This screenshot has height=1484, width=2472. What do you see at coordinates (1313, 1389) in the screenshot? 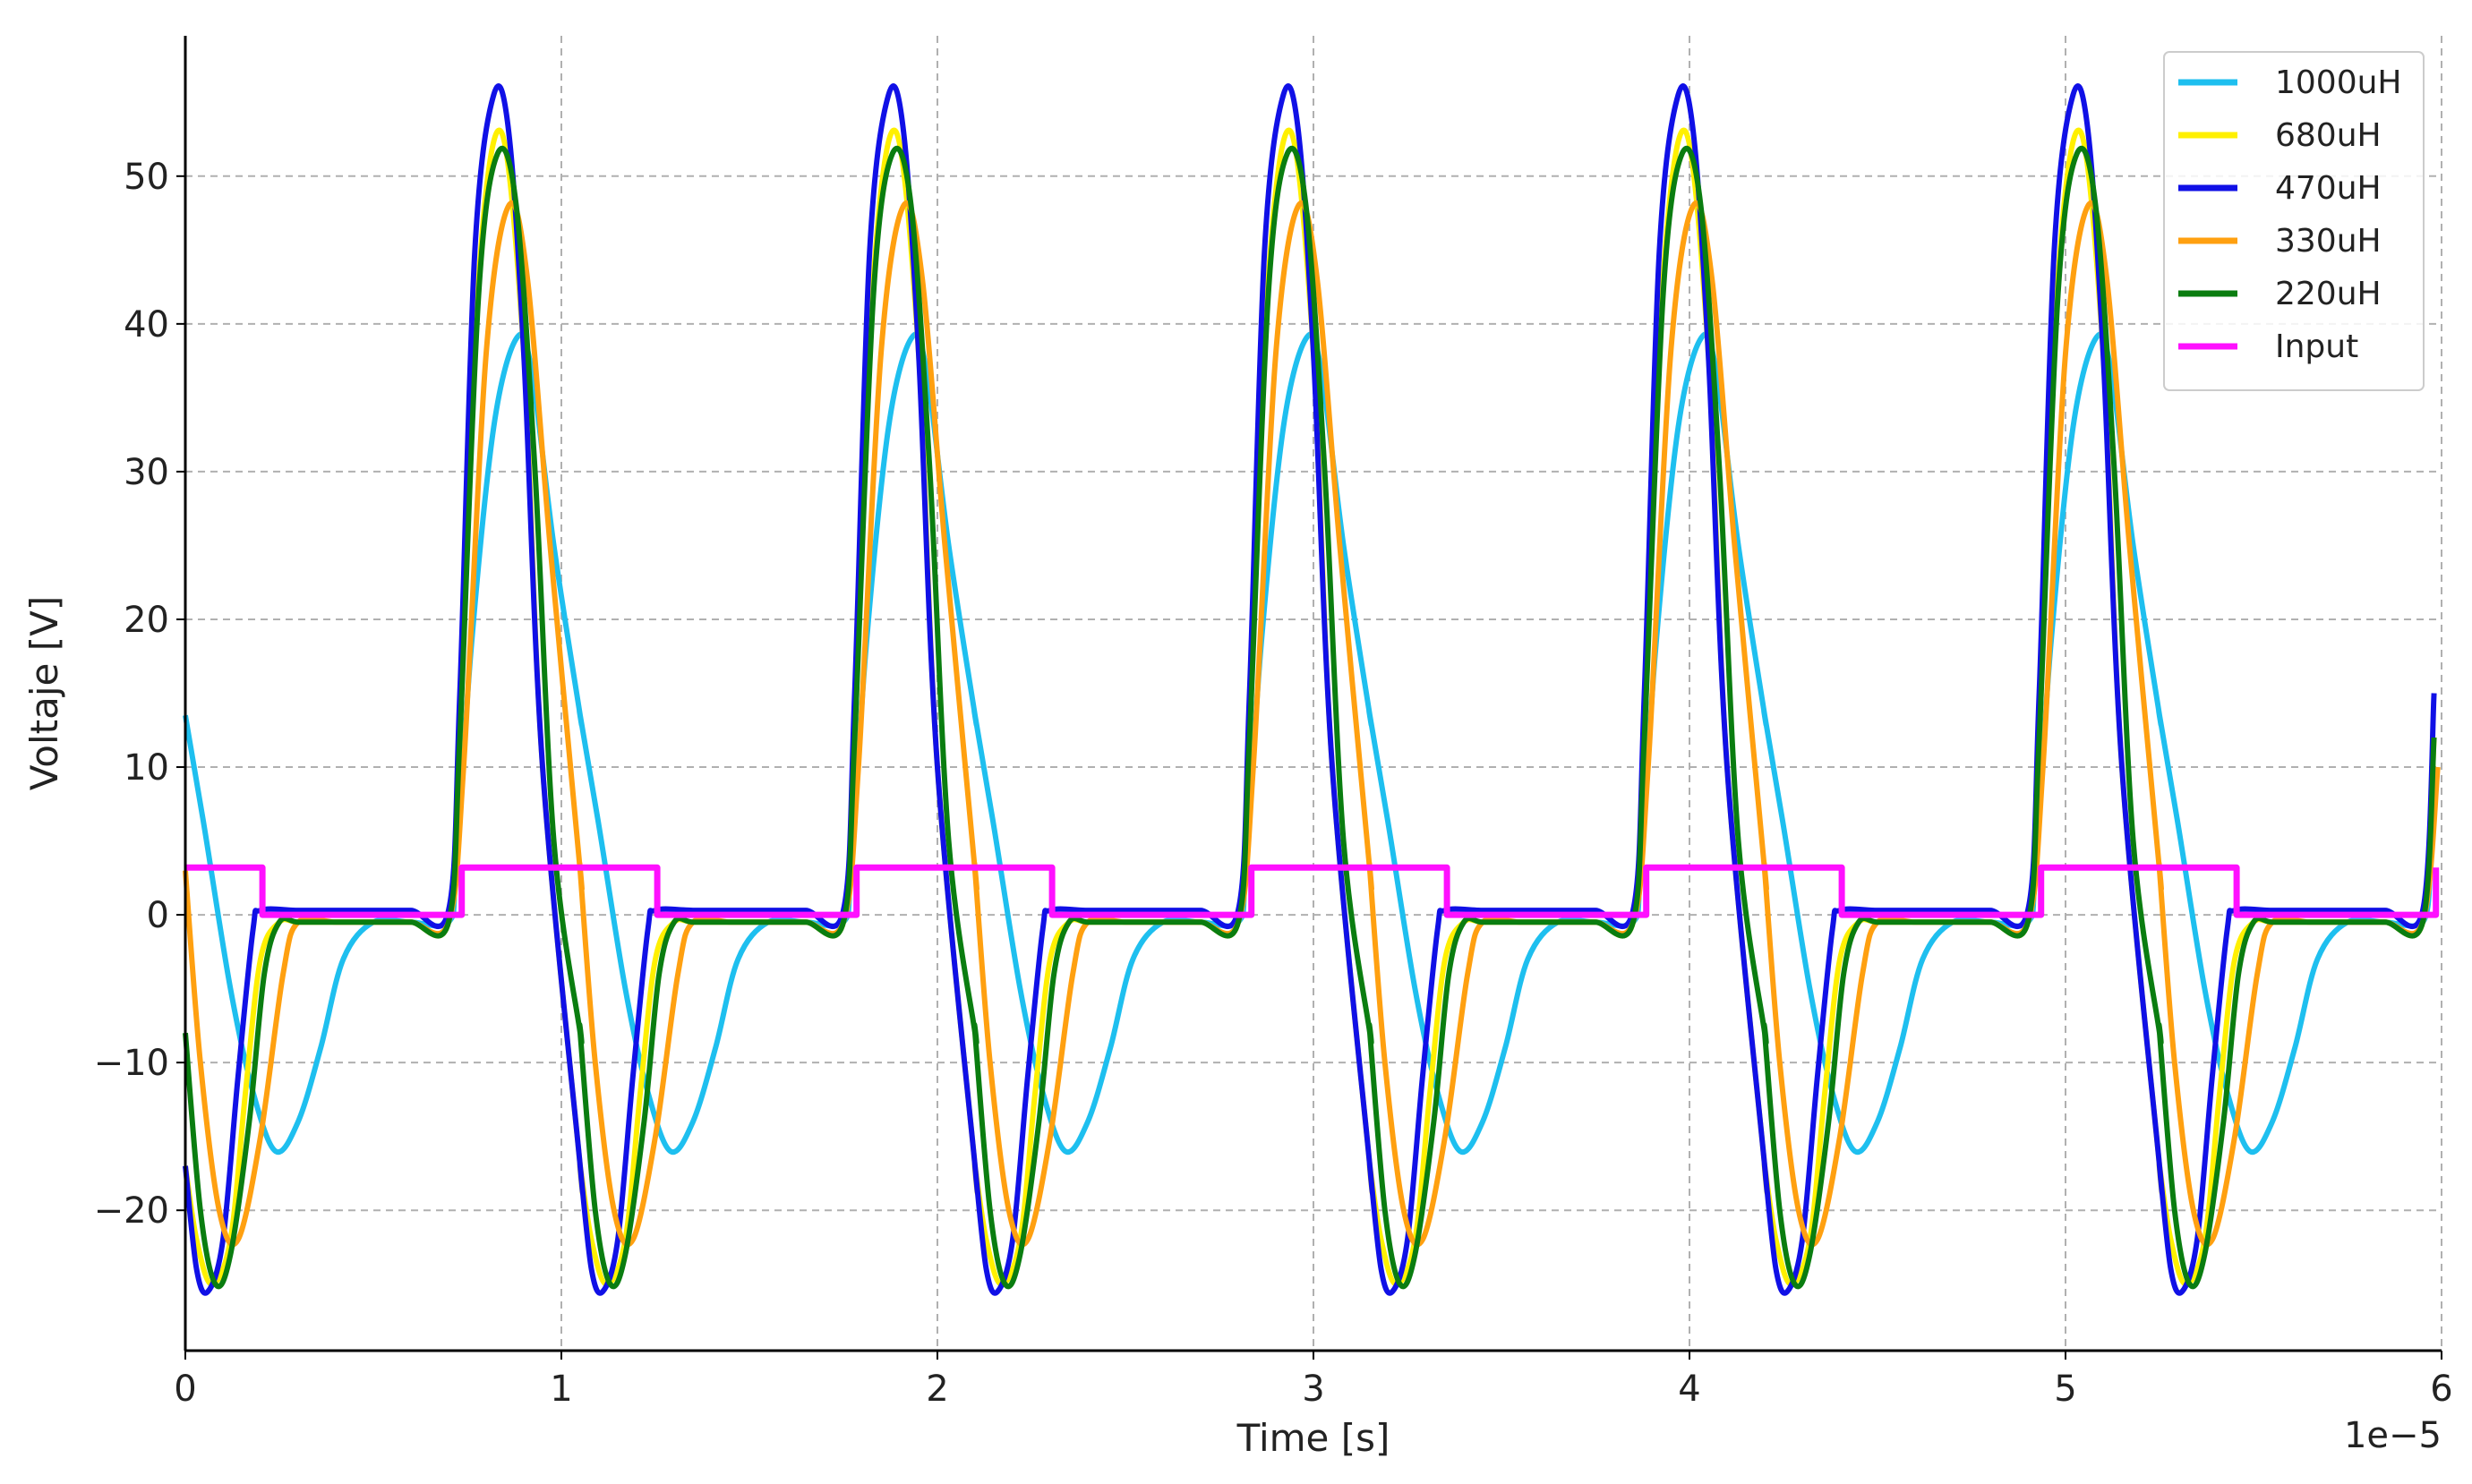
I see `x-tick-label: 3` at bounding box center [1313, 1389].